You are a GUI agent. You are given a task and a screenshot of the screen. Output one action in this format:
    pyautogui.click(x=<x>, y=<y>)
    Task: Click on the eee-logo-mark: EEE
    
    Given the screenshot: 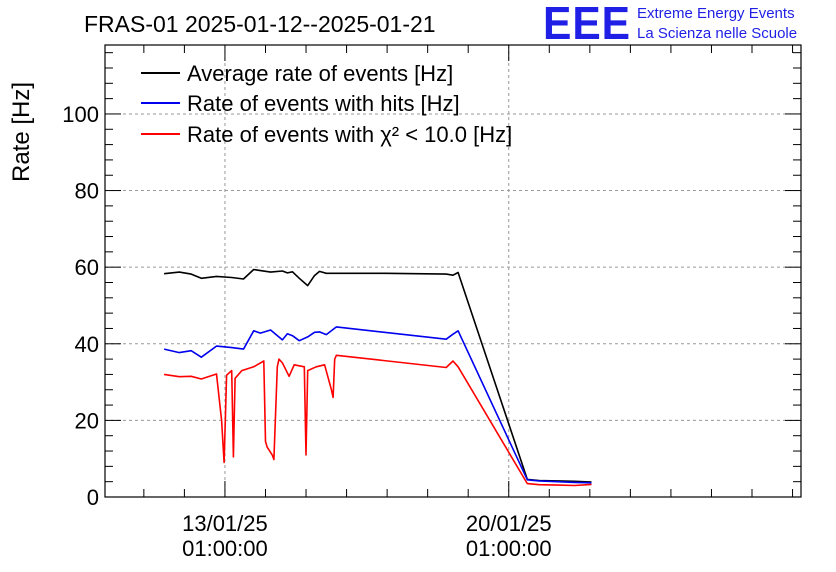 What is the action you would take?
    pyautogui.click(x=587, y=24)
    